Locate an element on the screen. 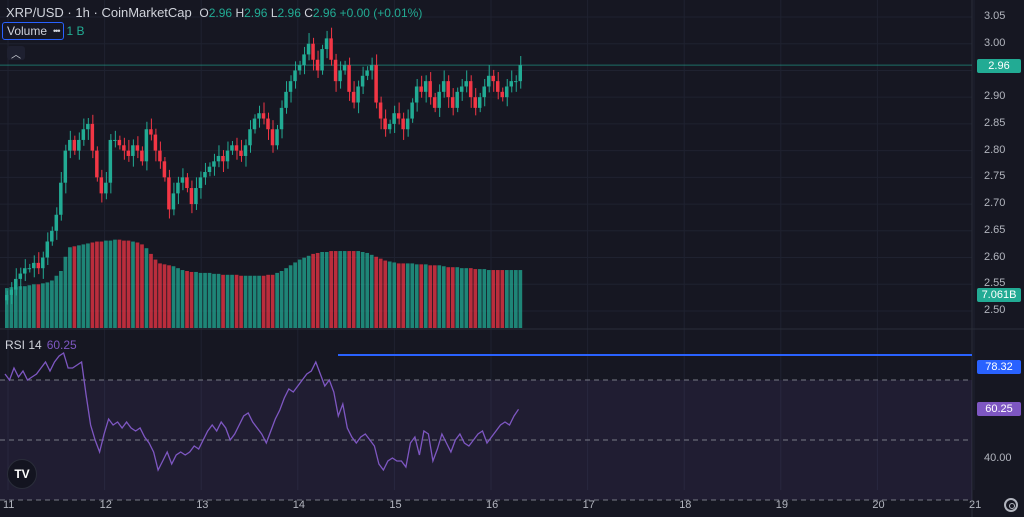 Image resolution: width=1024 pixels, height=517 pixels. price-tick: 2.60 is located at coordinates (995, 256).